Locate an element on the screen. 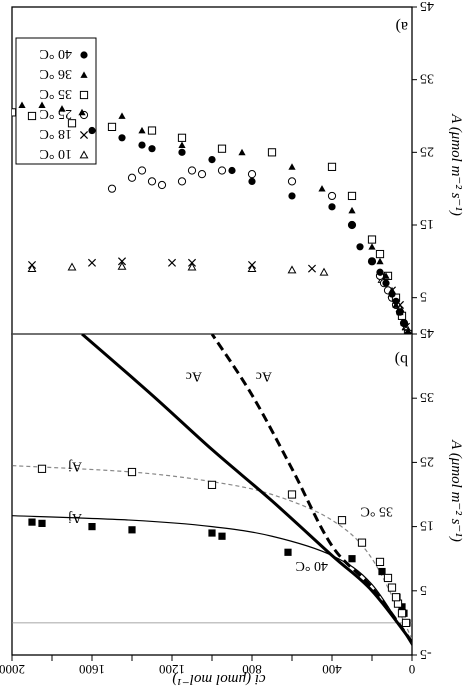  top-axis-label: ci (μmol mol⁻¹) is located at coordinates (218, 679).